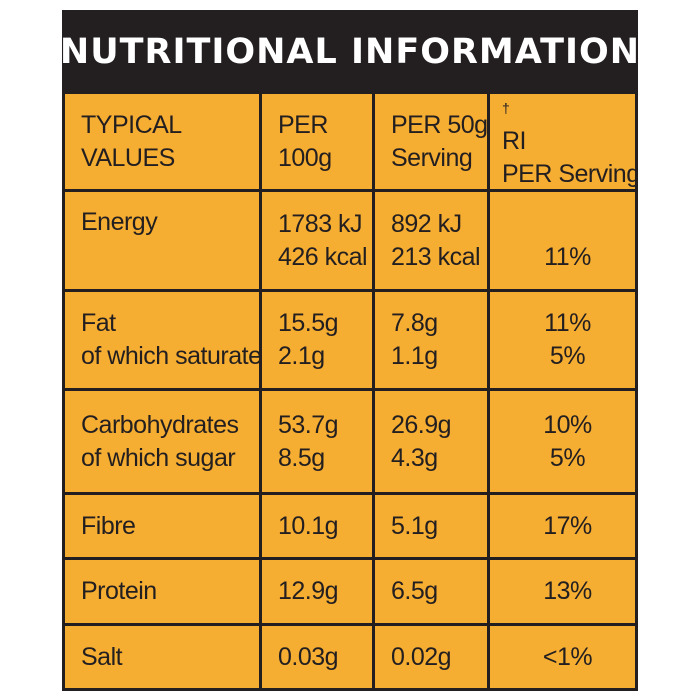 Image resolution: width=700 pixels, height=700 pixels. I want to click on nutrient-name: Fat, so click(98, 323).